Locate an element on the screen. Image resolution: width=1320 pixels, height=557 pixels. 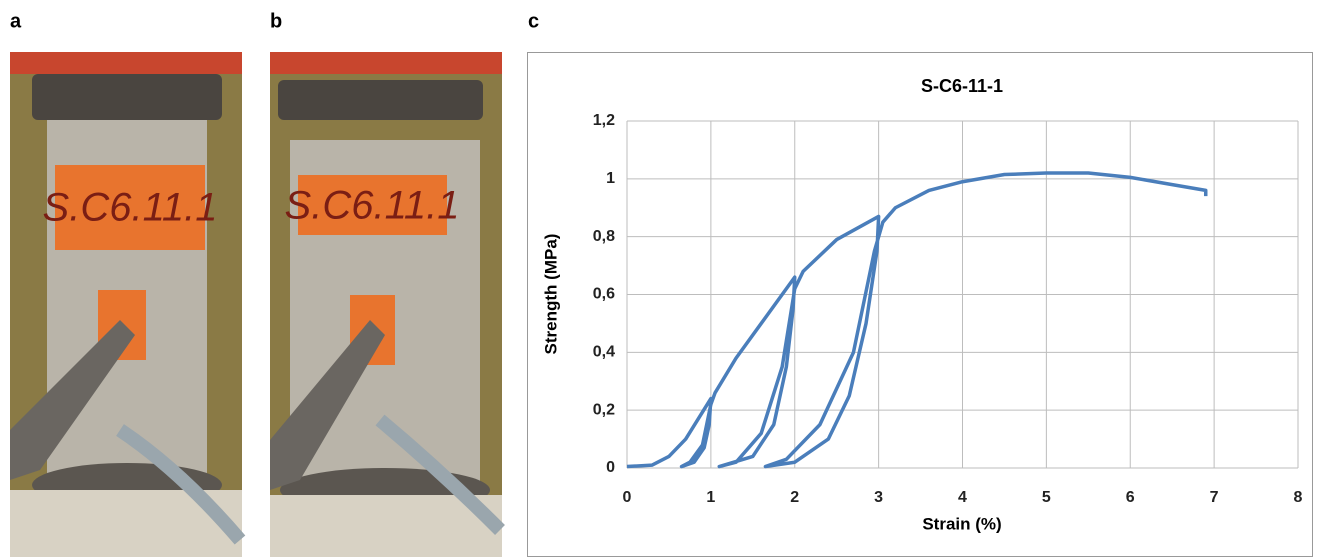
x-tick-label: 0 is located at coordinates (627, 497).